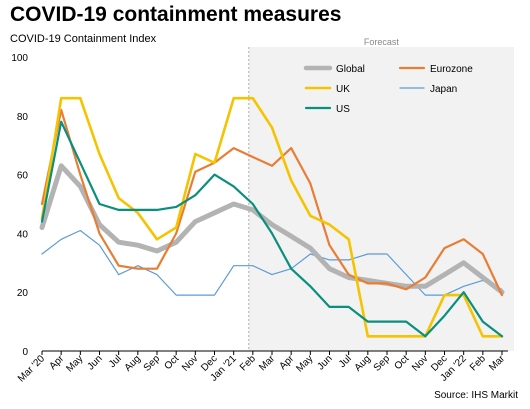 The image size is (530, 409). Describe the element at coordinates (350, 69) in the screenshot. I see `legend-label-global: Global` at that location.